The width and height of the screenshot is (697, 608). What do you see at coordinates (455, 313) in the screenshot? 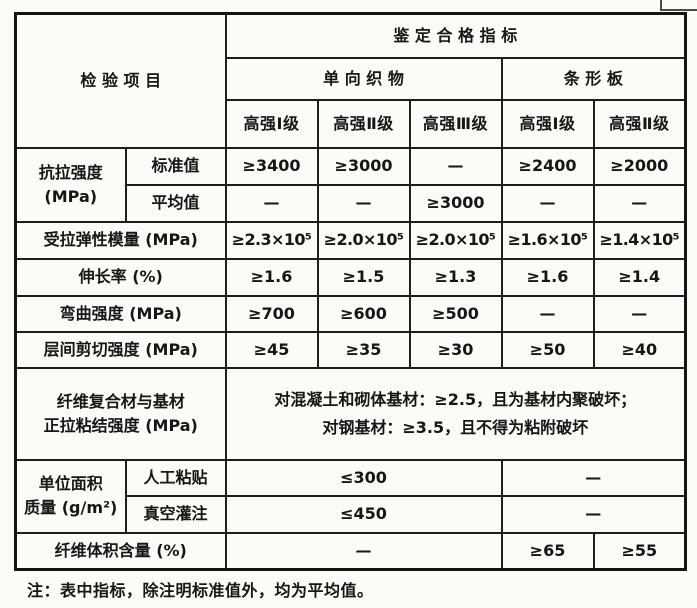
I see `value-cell: ≥500` at bounding box center [455, 313].